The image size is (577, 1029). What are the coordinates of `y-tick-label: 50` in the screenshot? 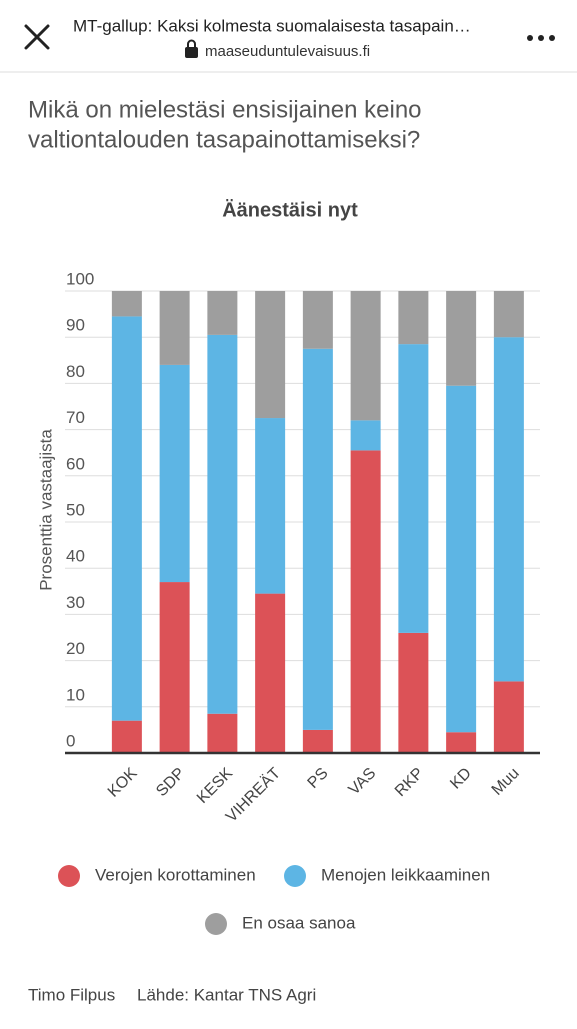 It's located at (75, 509).